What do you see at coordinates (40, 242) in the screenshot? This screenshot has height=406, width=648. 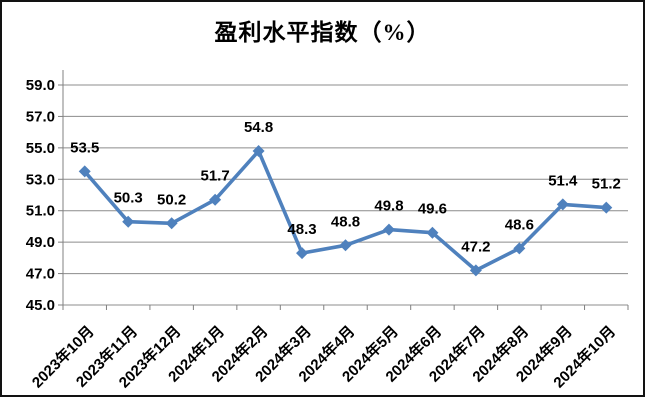 I see `y-tick-label: 49.0` at bounding box center [40, 242].